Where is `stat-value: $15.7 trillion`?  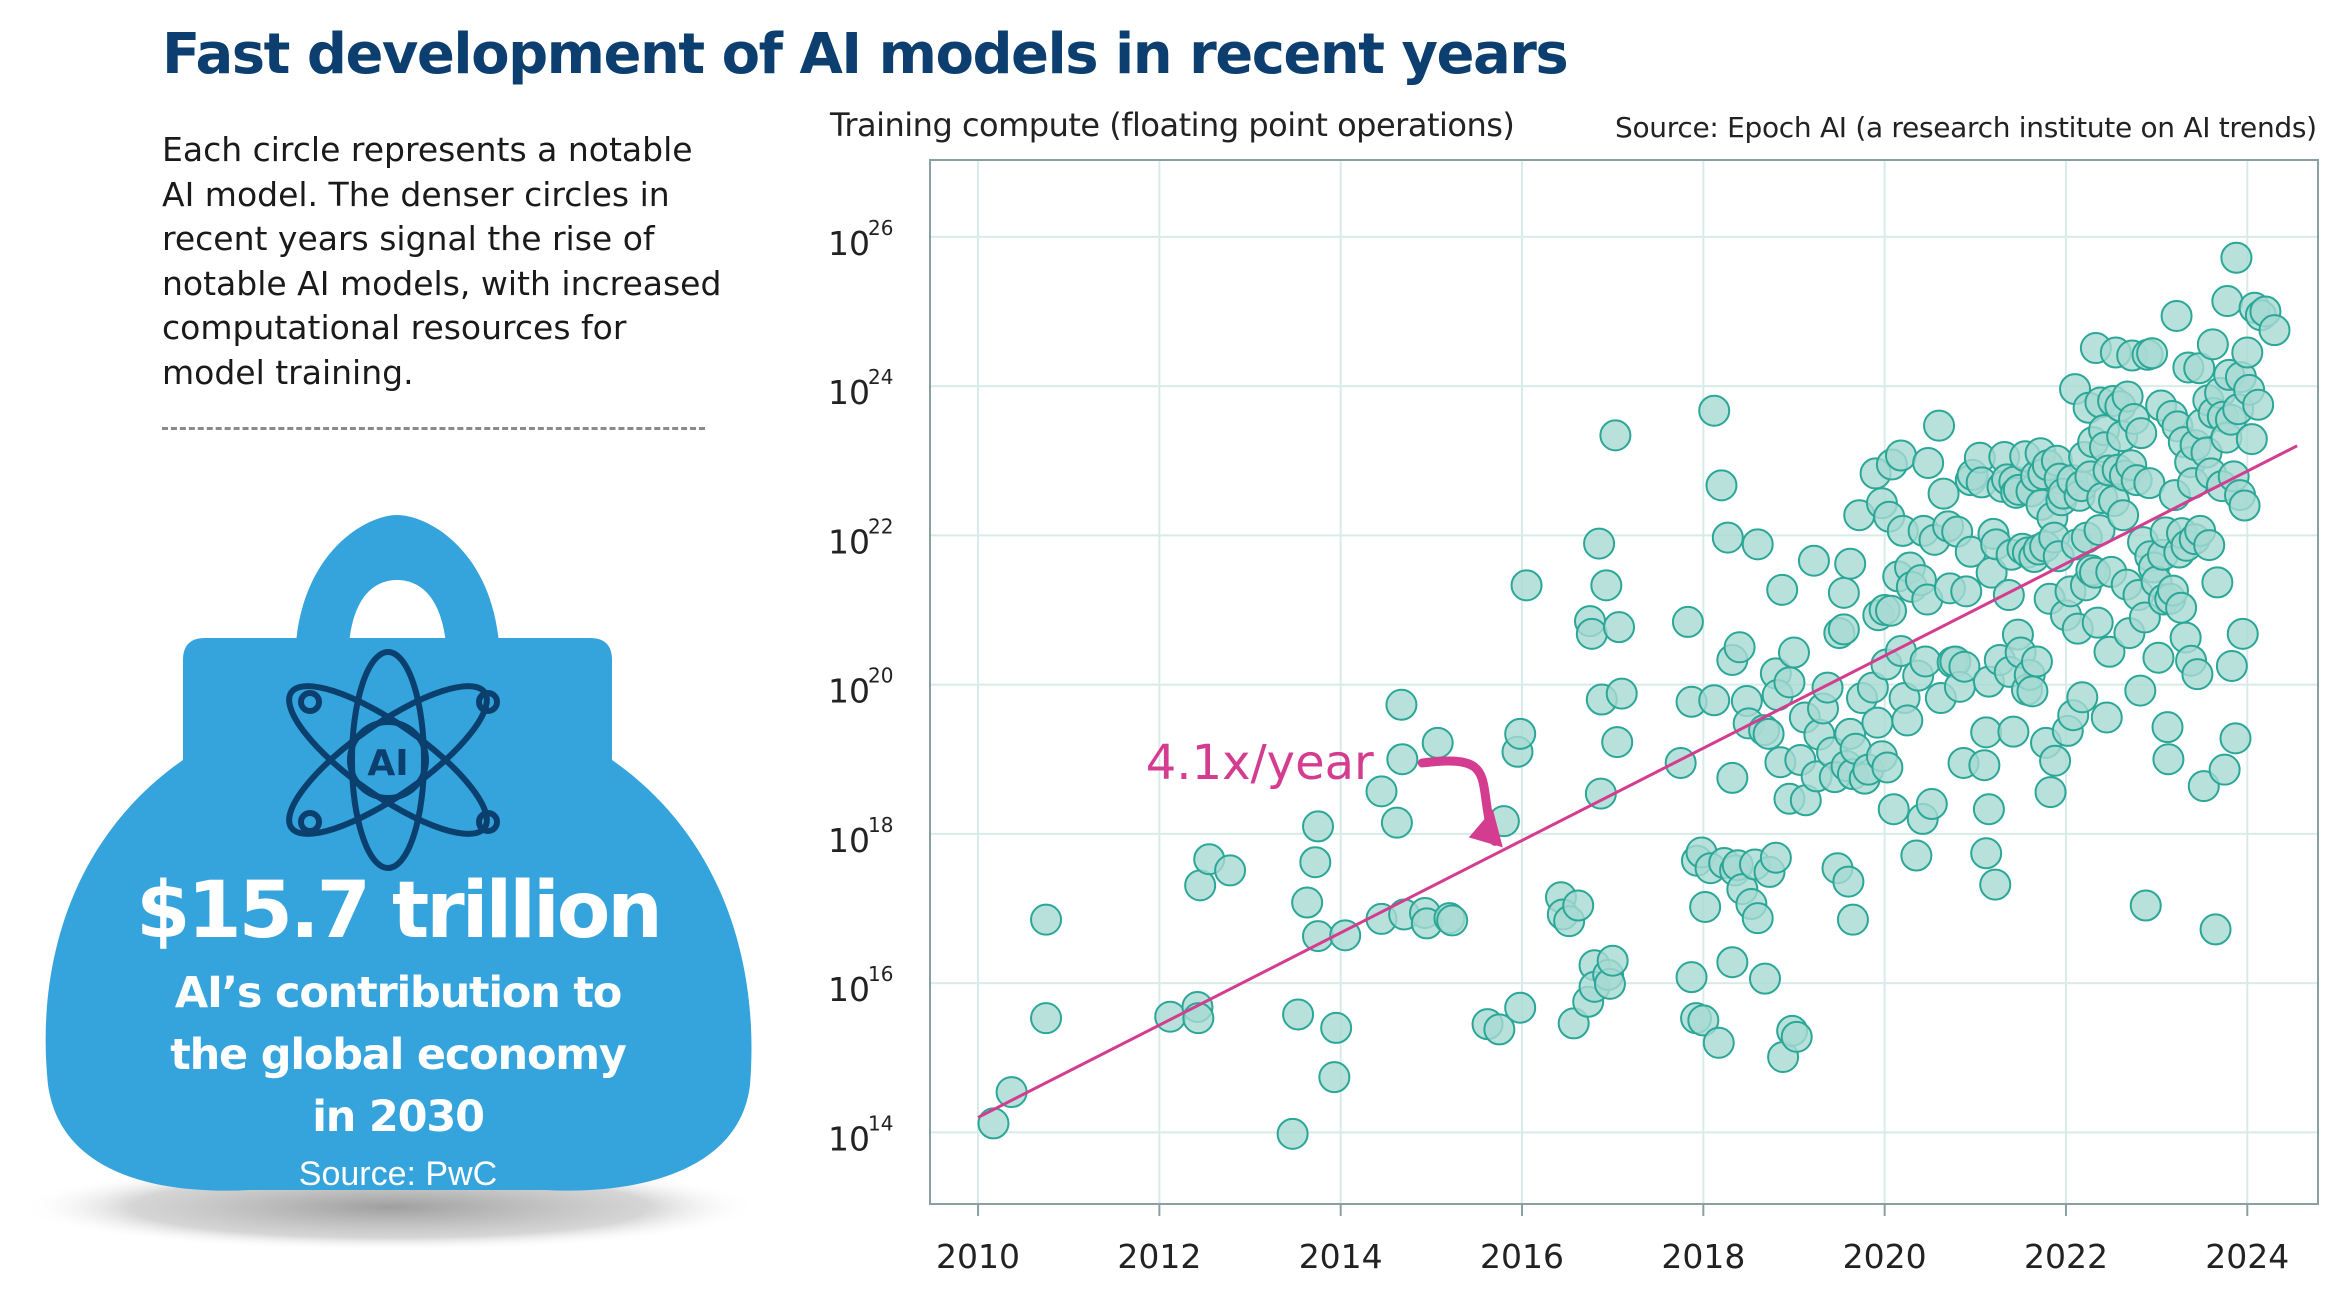
stat-value: $15.7 trillion is located at coordinates (399, 911).